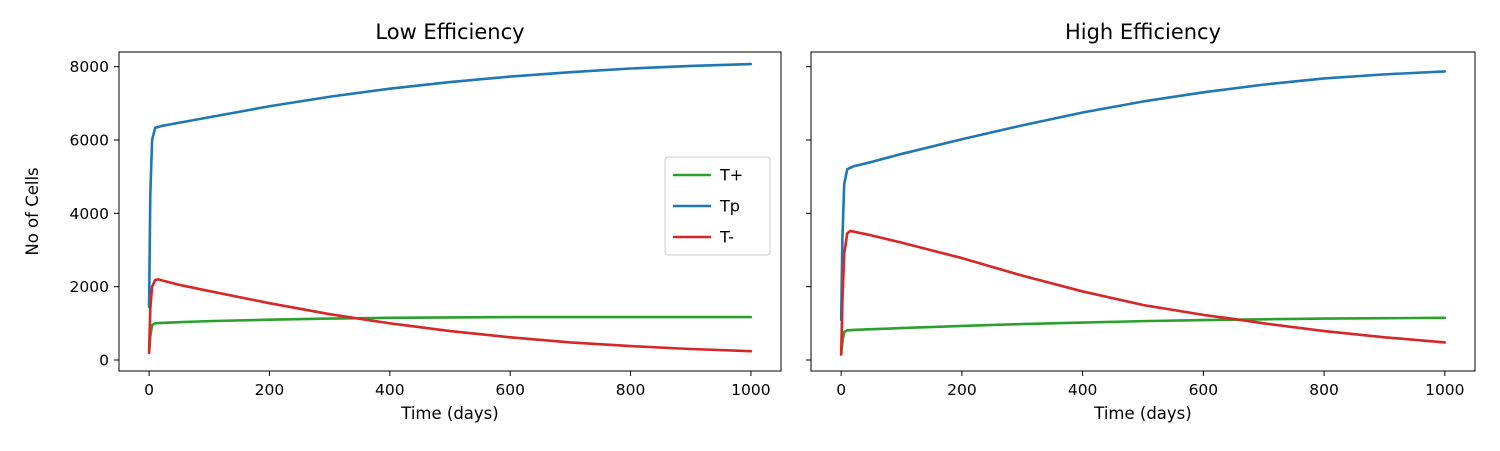 The height and width of the screenshot is (451, 1500). Describe the element at coordinates (89, 67) in the screenshot. I see `y-tick-label: 8000` at that location.